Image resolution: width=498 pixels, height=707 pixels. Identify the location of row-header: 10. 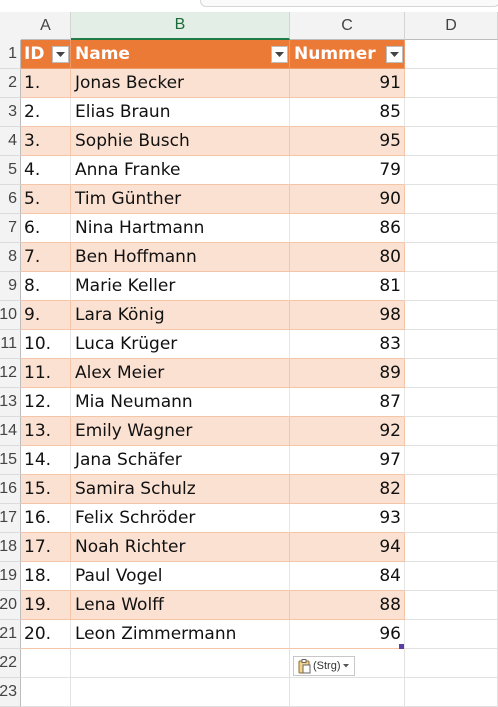
(10, 315).